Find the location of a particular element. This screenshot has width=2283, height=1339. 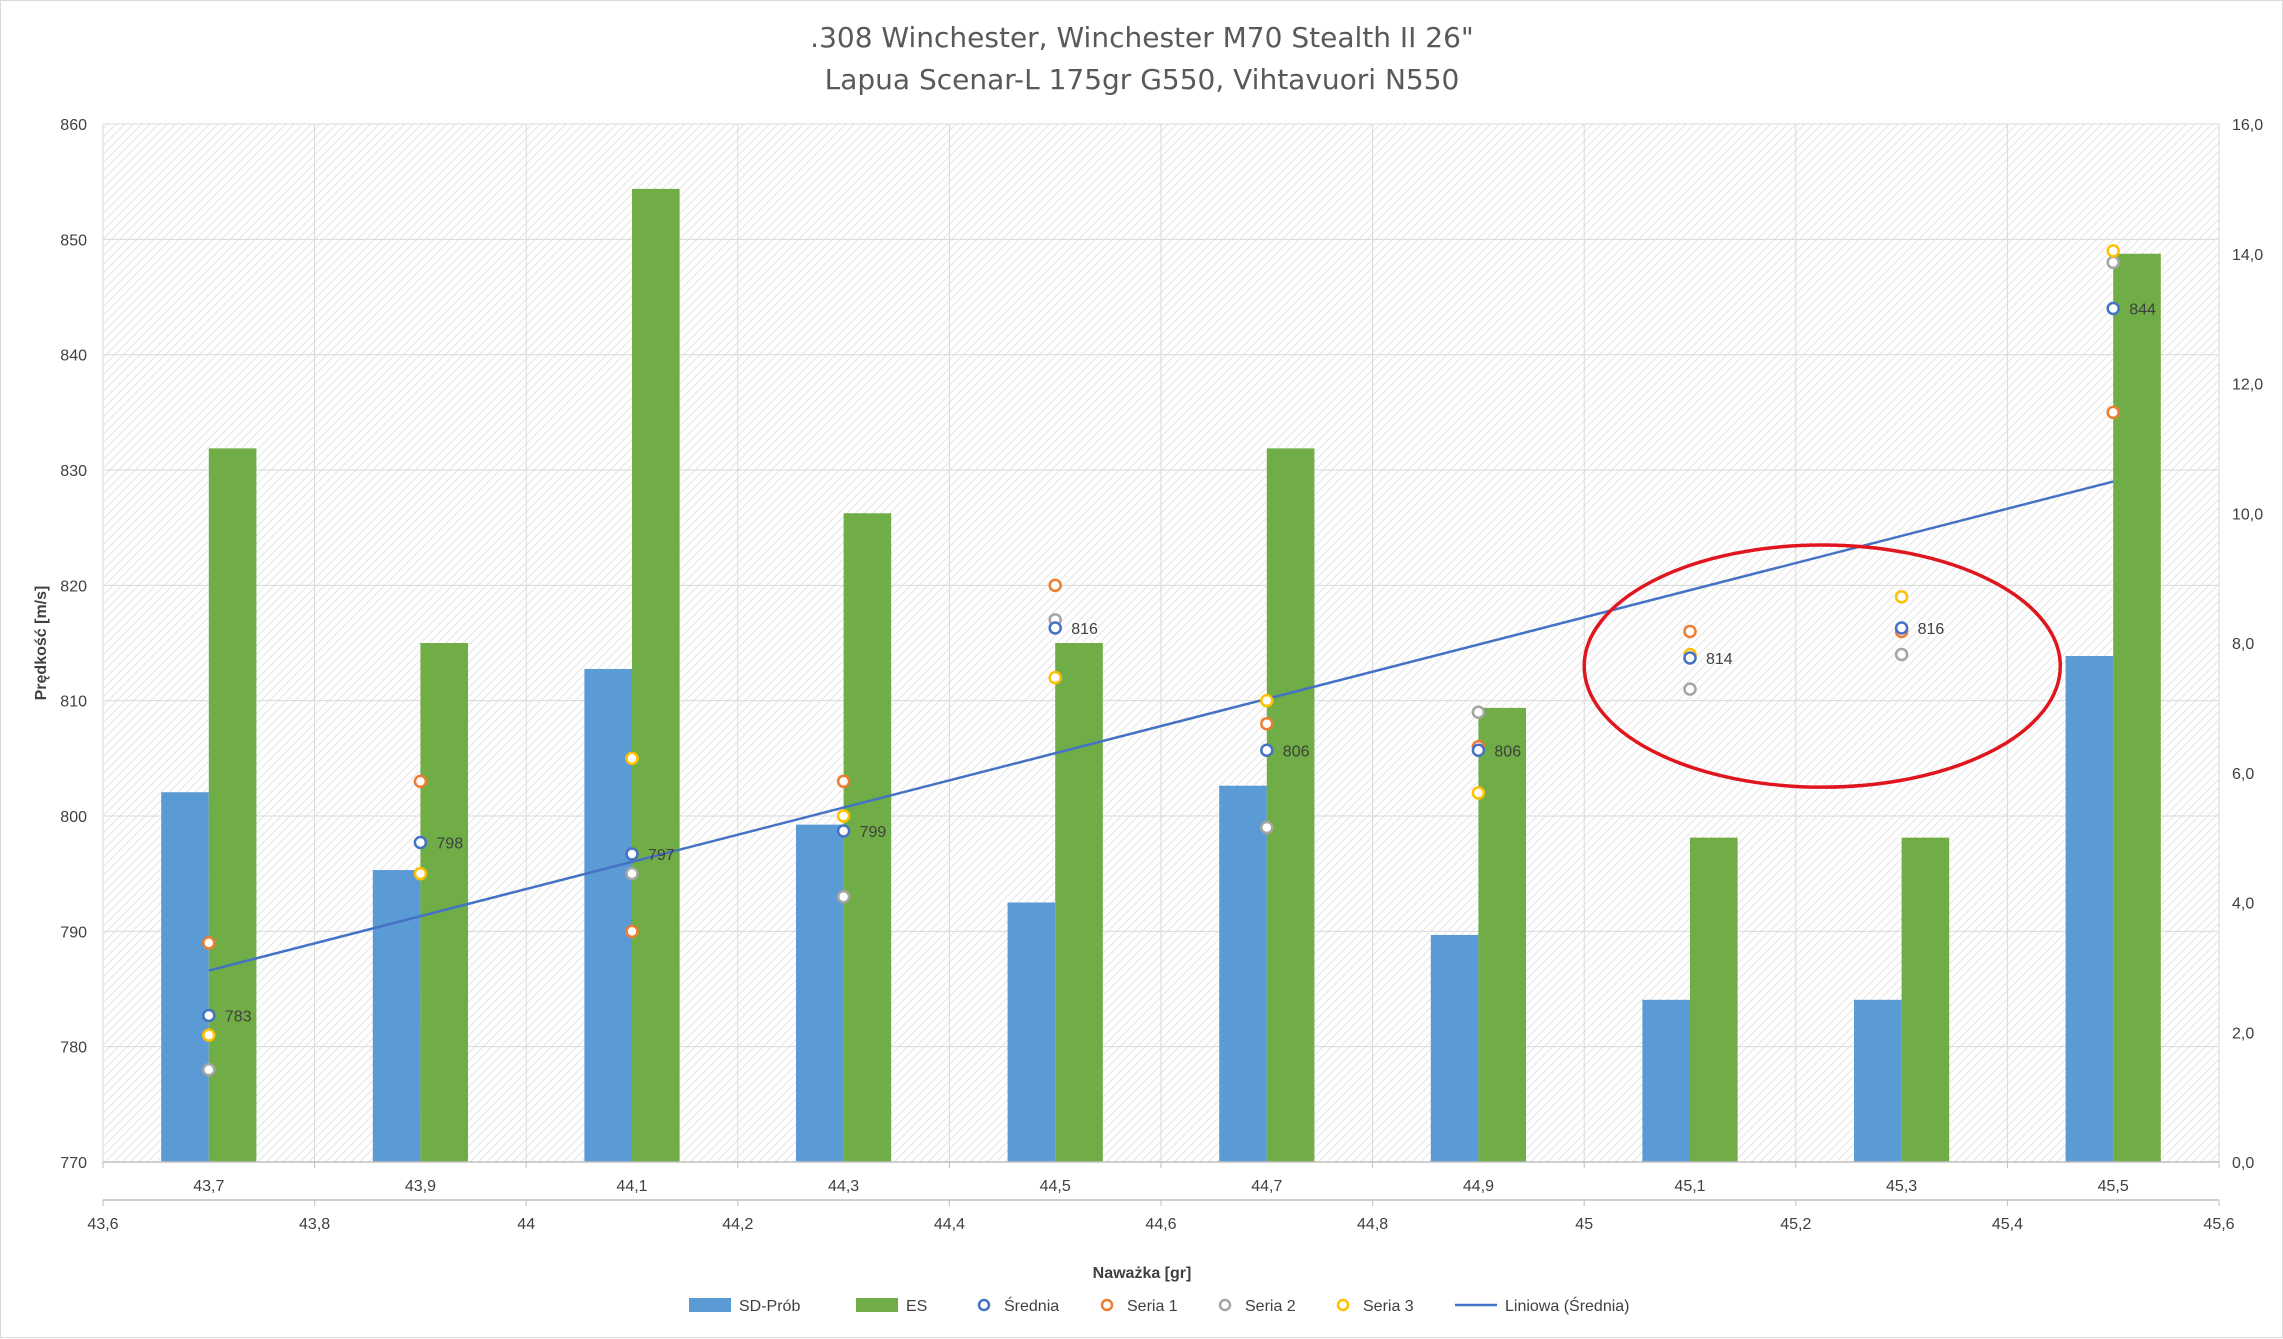

y2-tick-label: 10,0 is located at coordinates (2247, 514).